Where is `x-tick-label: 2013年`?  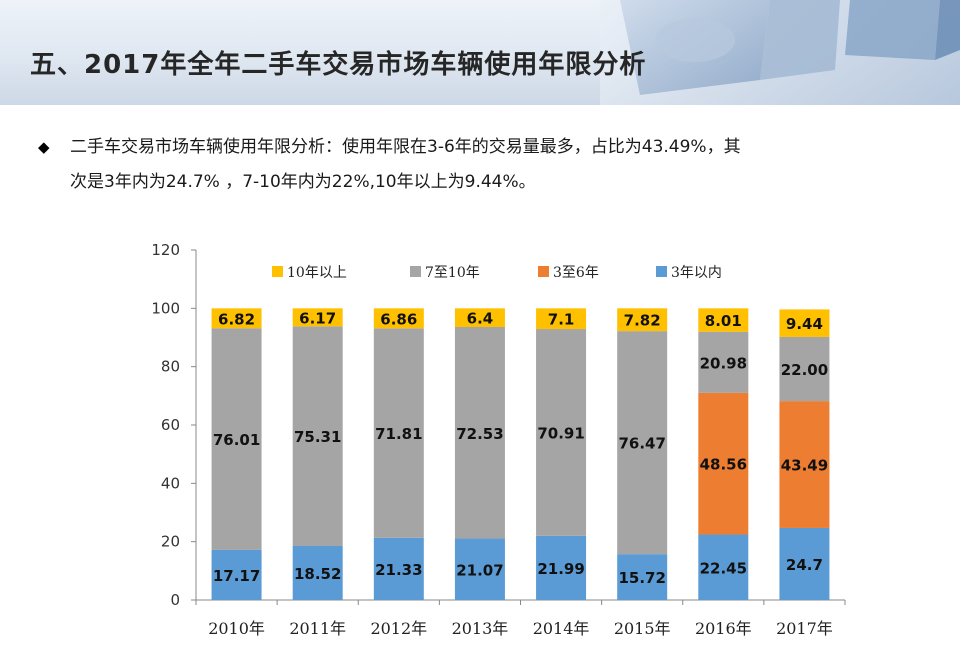 x-tick-label: 2013年 is located at coordinates (480, 628).